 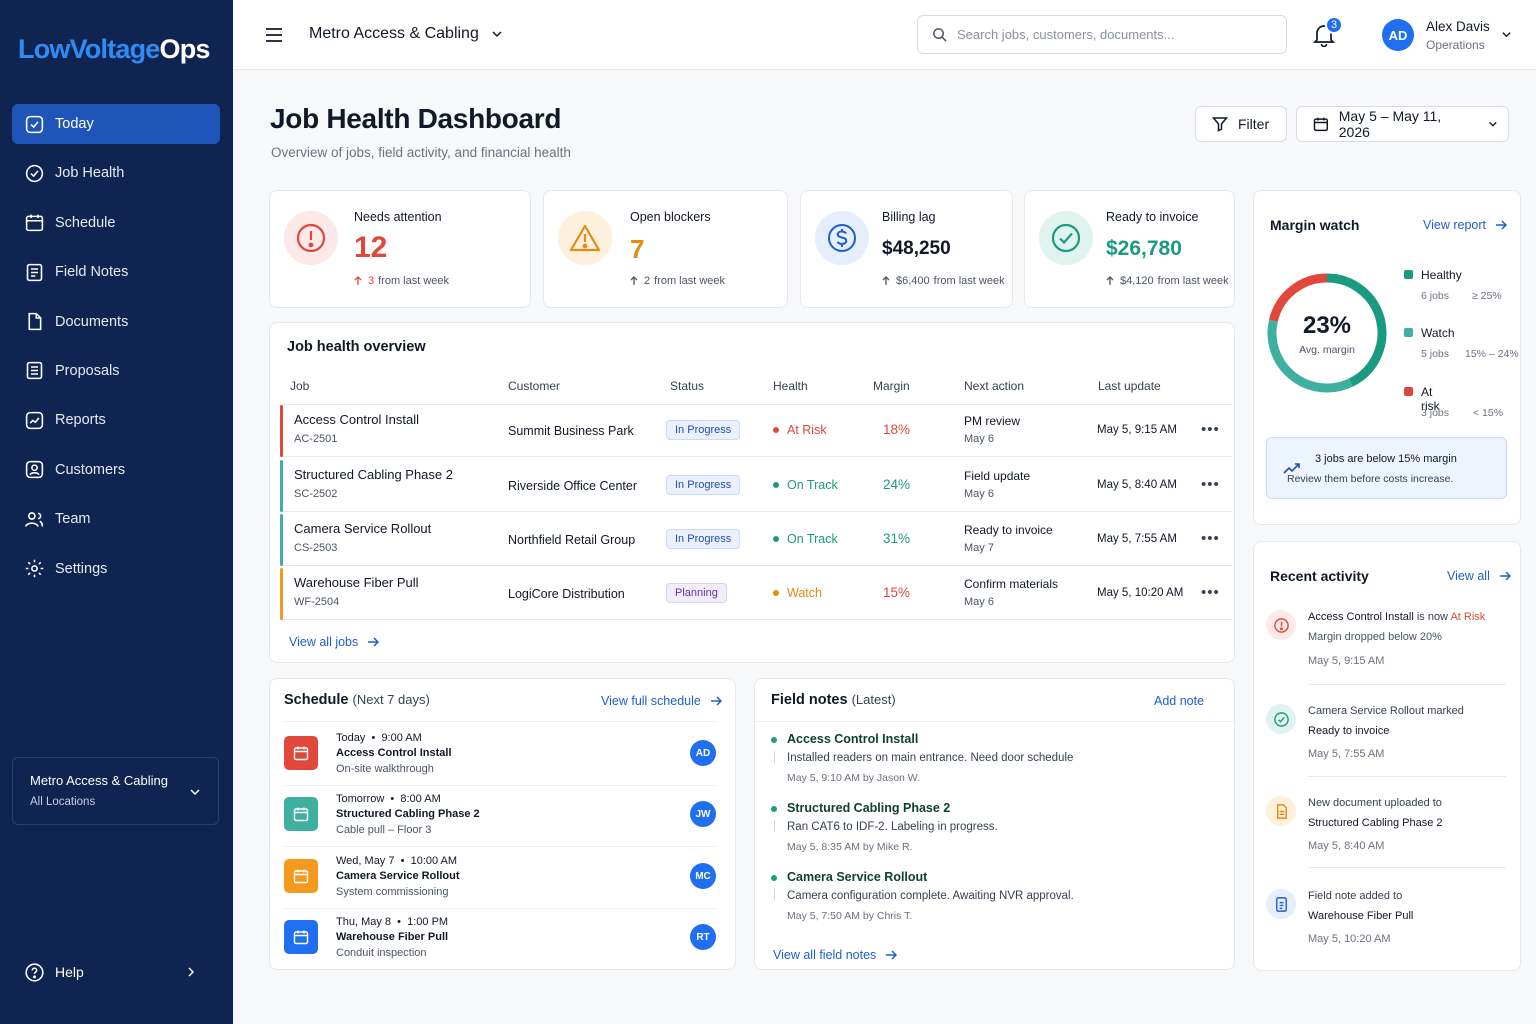 I want to click on sidebar-item-label: Schedule, so click(x=85, y=222).